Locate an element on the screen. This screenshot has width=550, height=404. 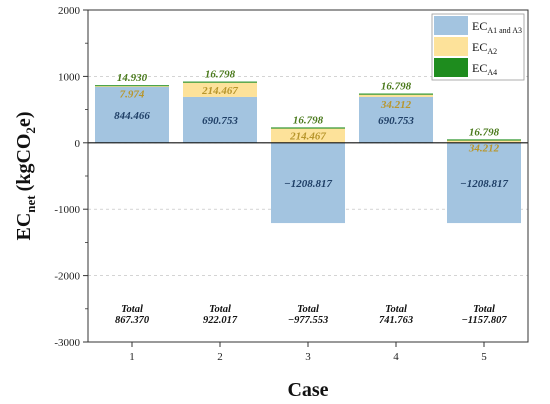
data-label-series-3-case-1: 14.930 is located at coordinates (132, 78).